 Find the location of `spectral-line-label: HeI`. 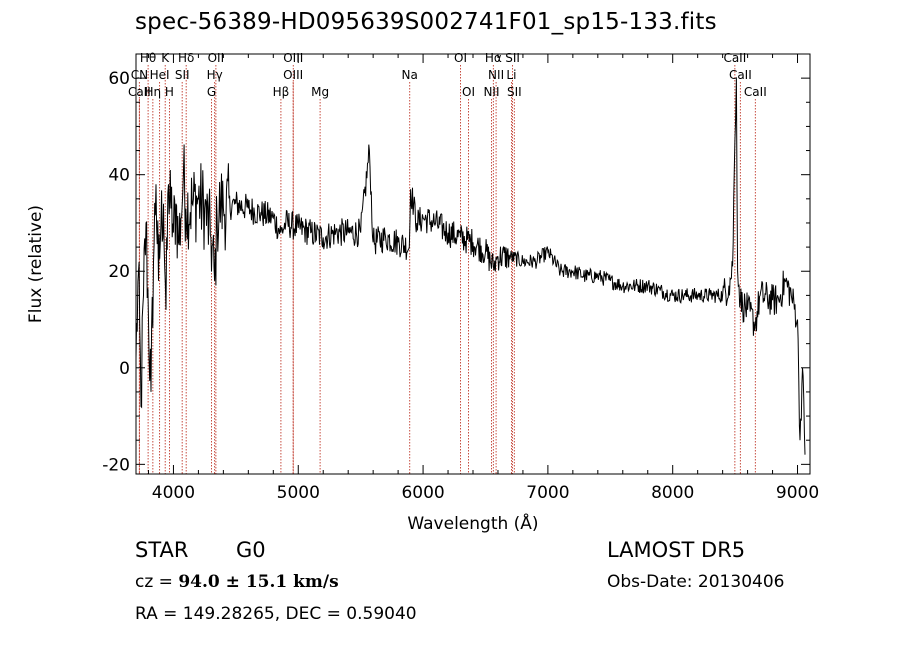

spectral-line-label: HeI is located at coordinates (160, 75).